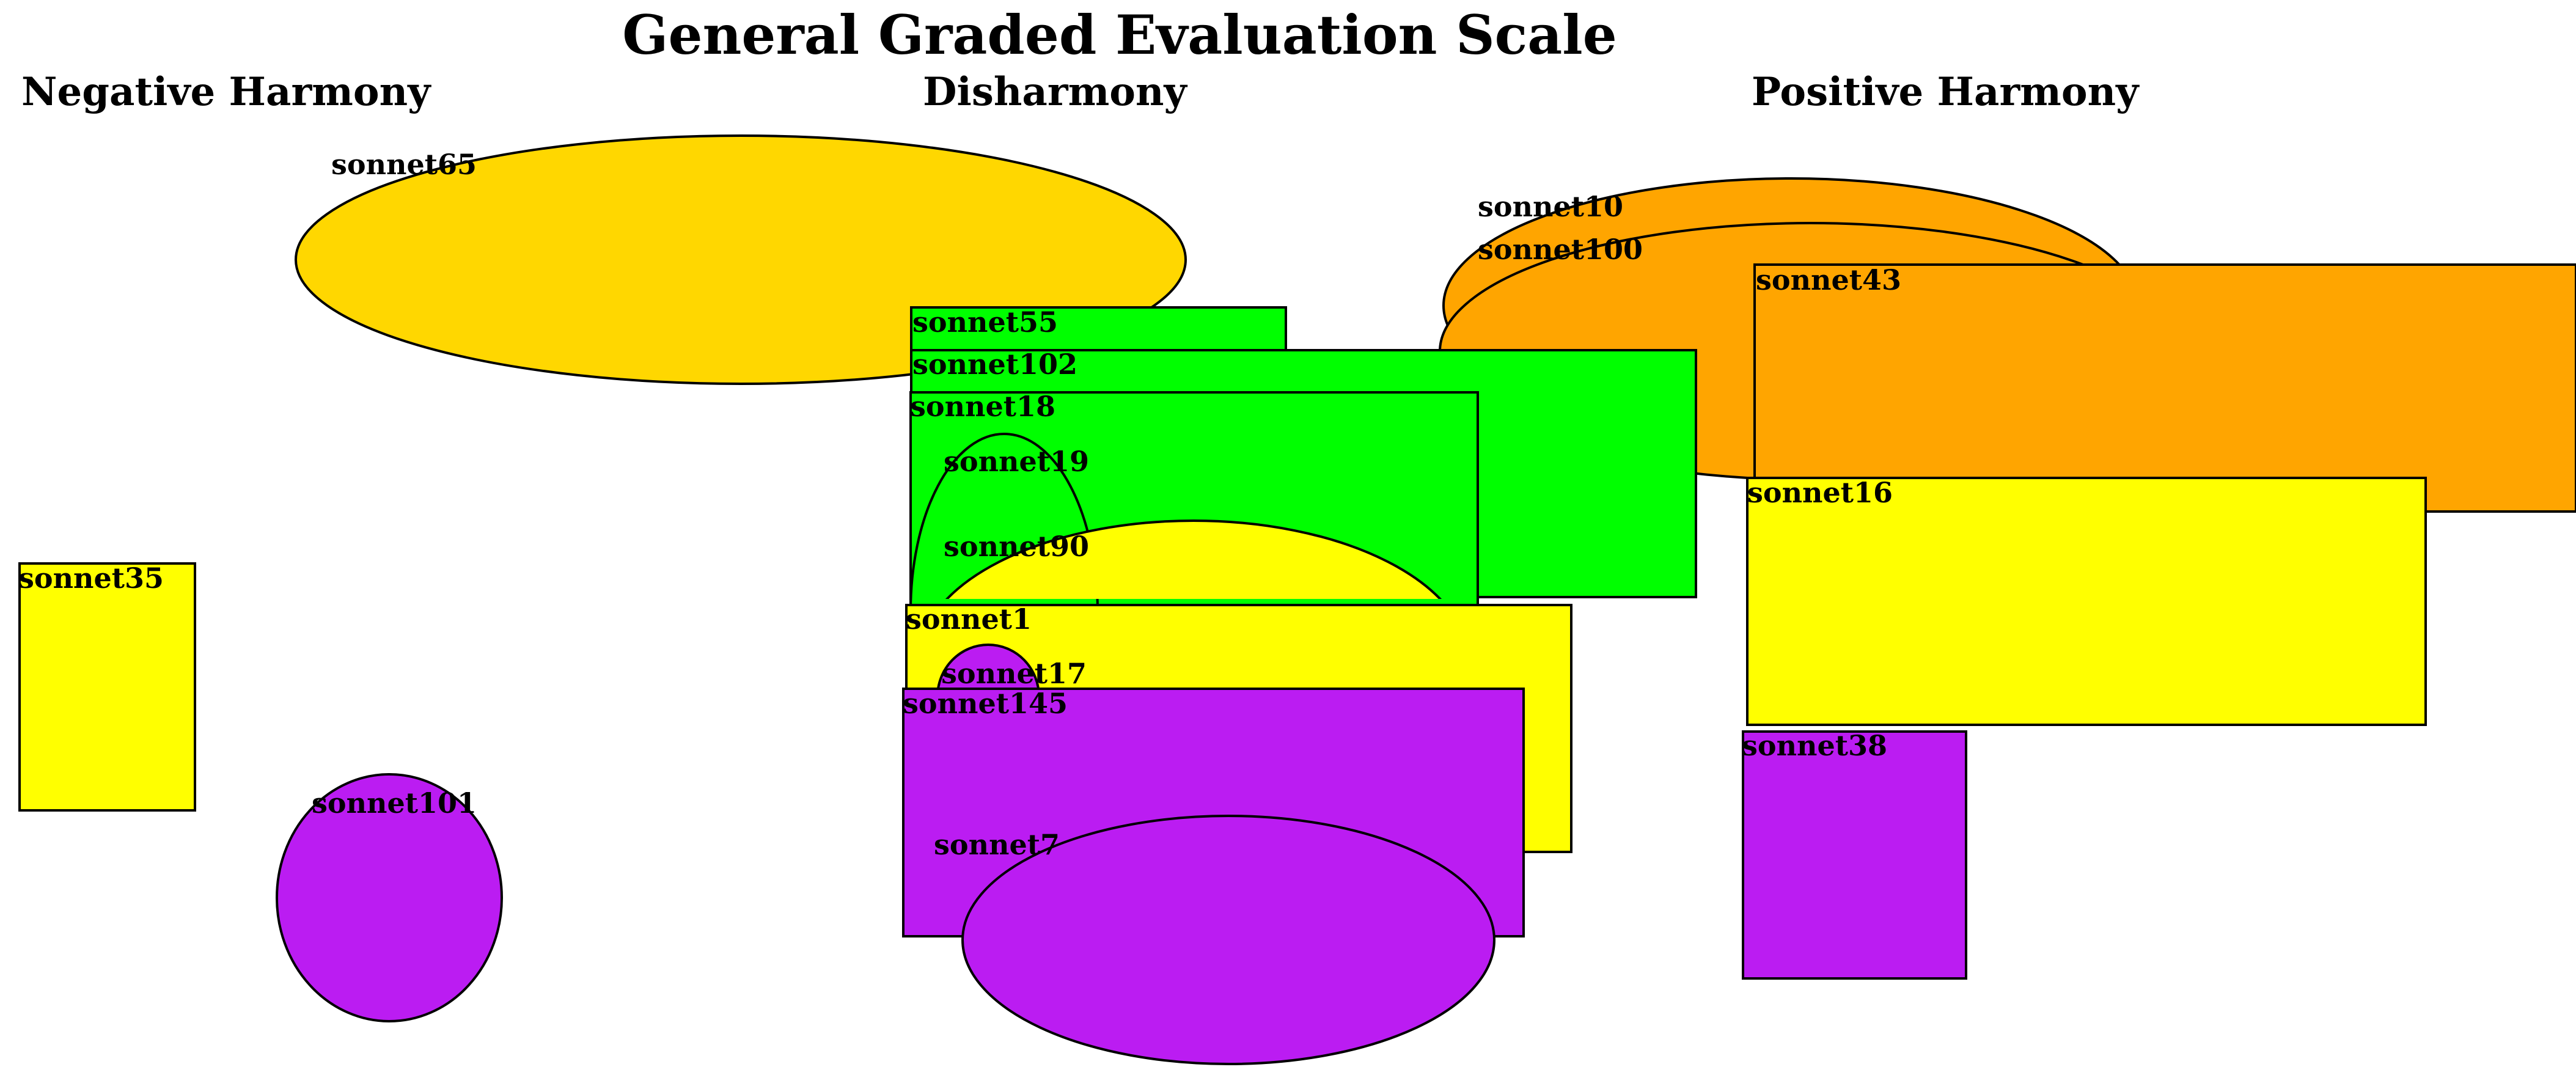 The width and height of the screenshot is (2576, 1075). Describe the element at coordinates (994, 364) in the screenshot. I see `sonnet102-label: sonnet102` at that location.